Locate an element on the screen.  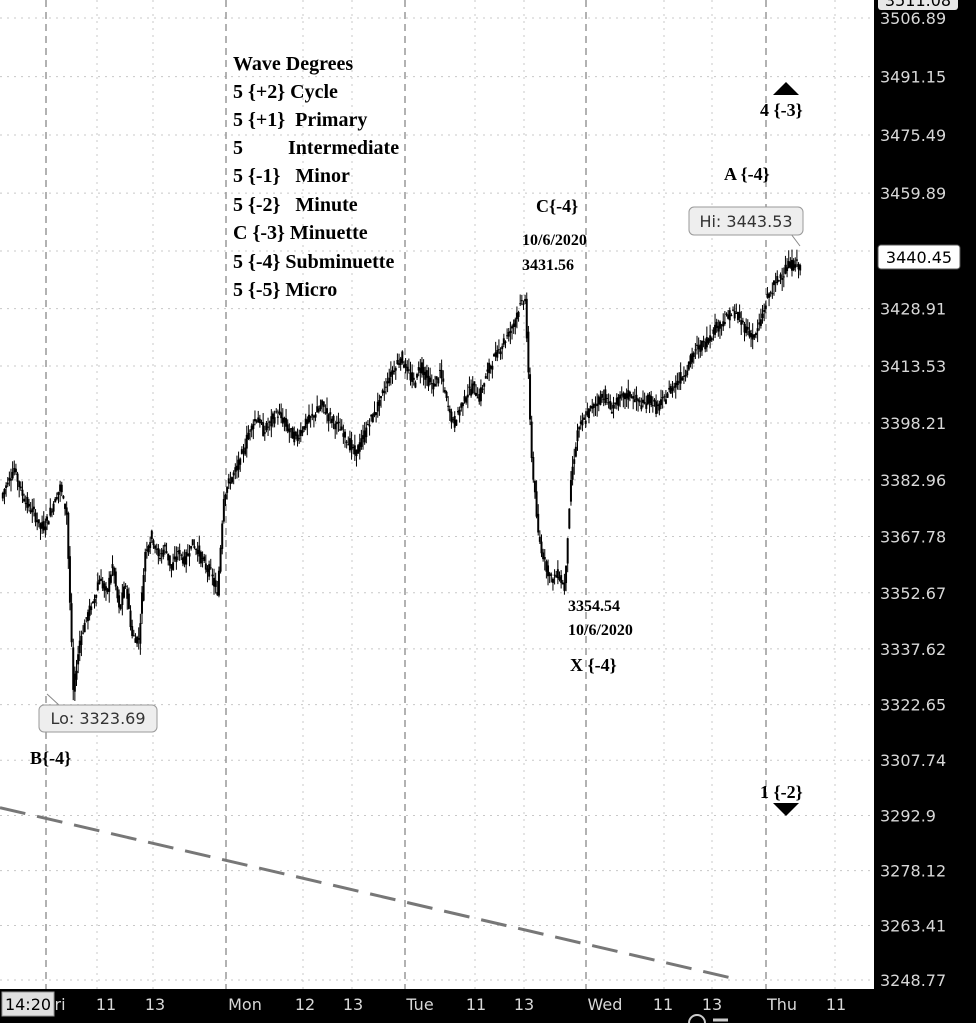
low-callout: Lo: 3323.69 is located at coordinates (98, 713).